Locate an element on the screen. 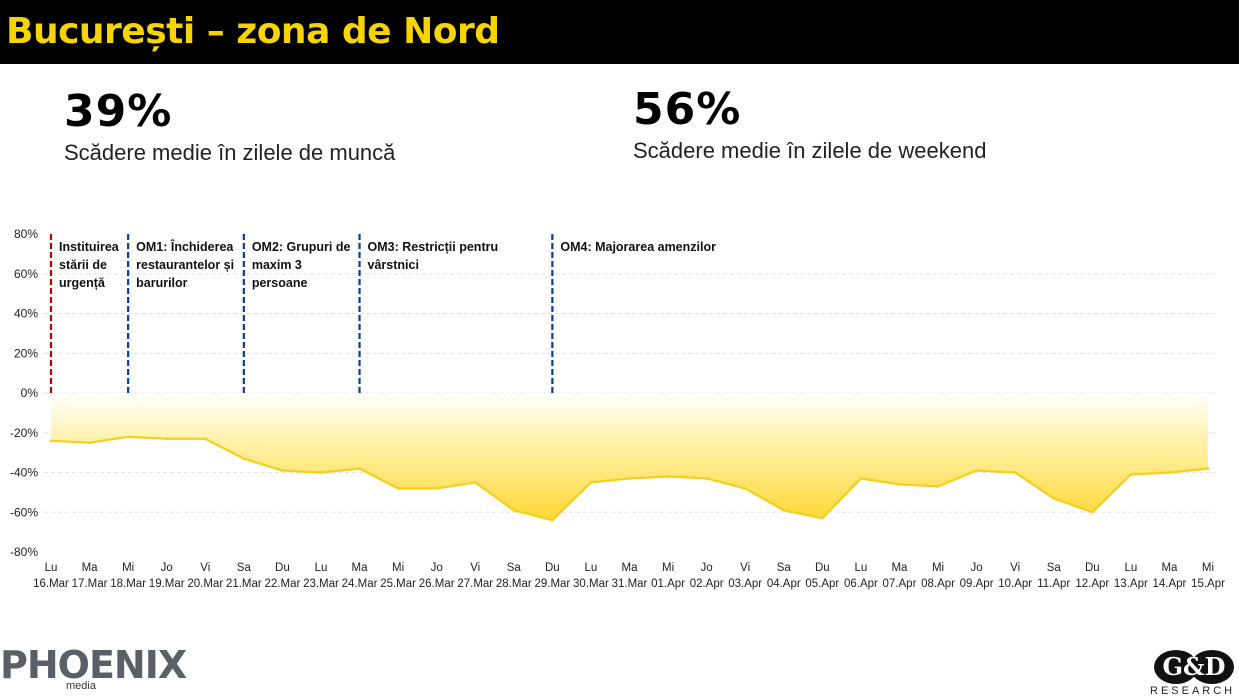 The height and width of the screenshot is (700, 1239). stat-workdays: 39% Scădere medie în zilele de muncă is located at coordinates (229, 126).